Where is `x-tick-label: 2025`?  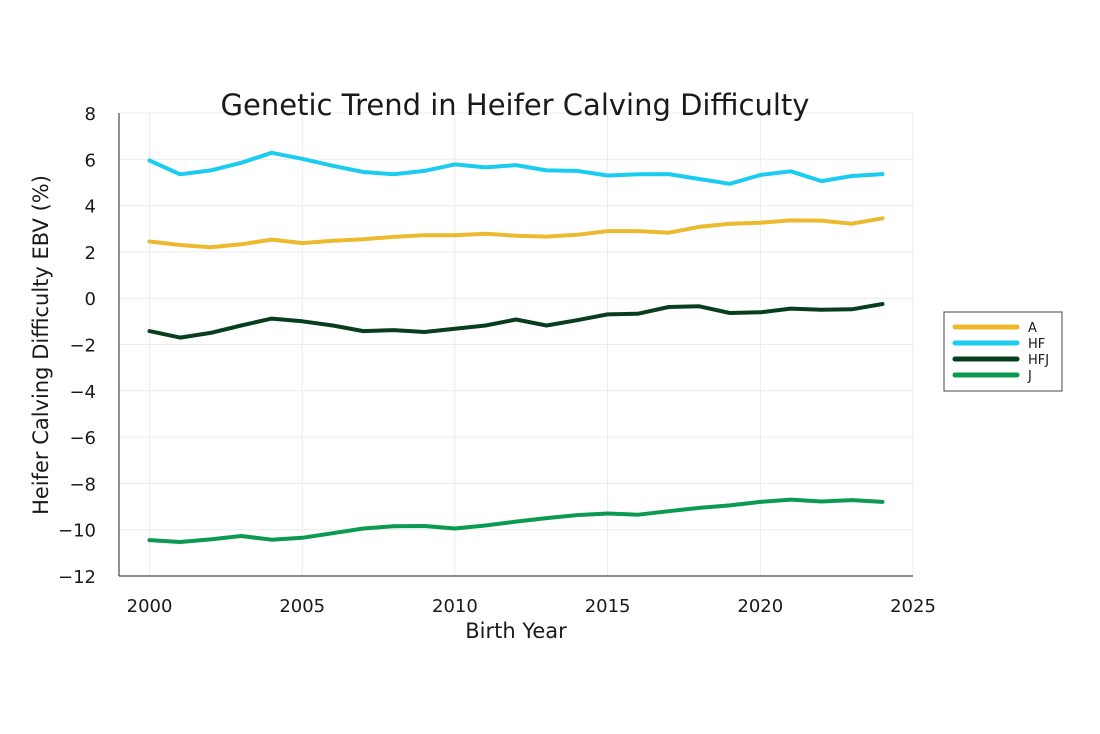
x-tick-label: 2025 is located at coordinates (913, 606).